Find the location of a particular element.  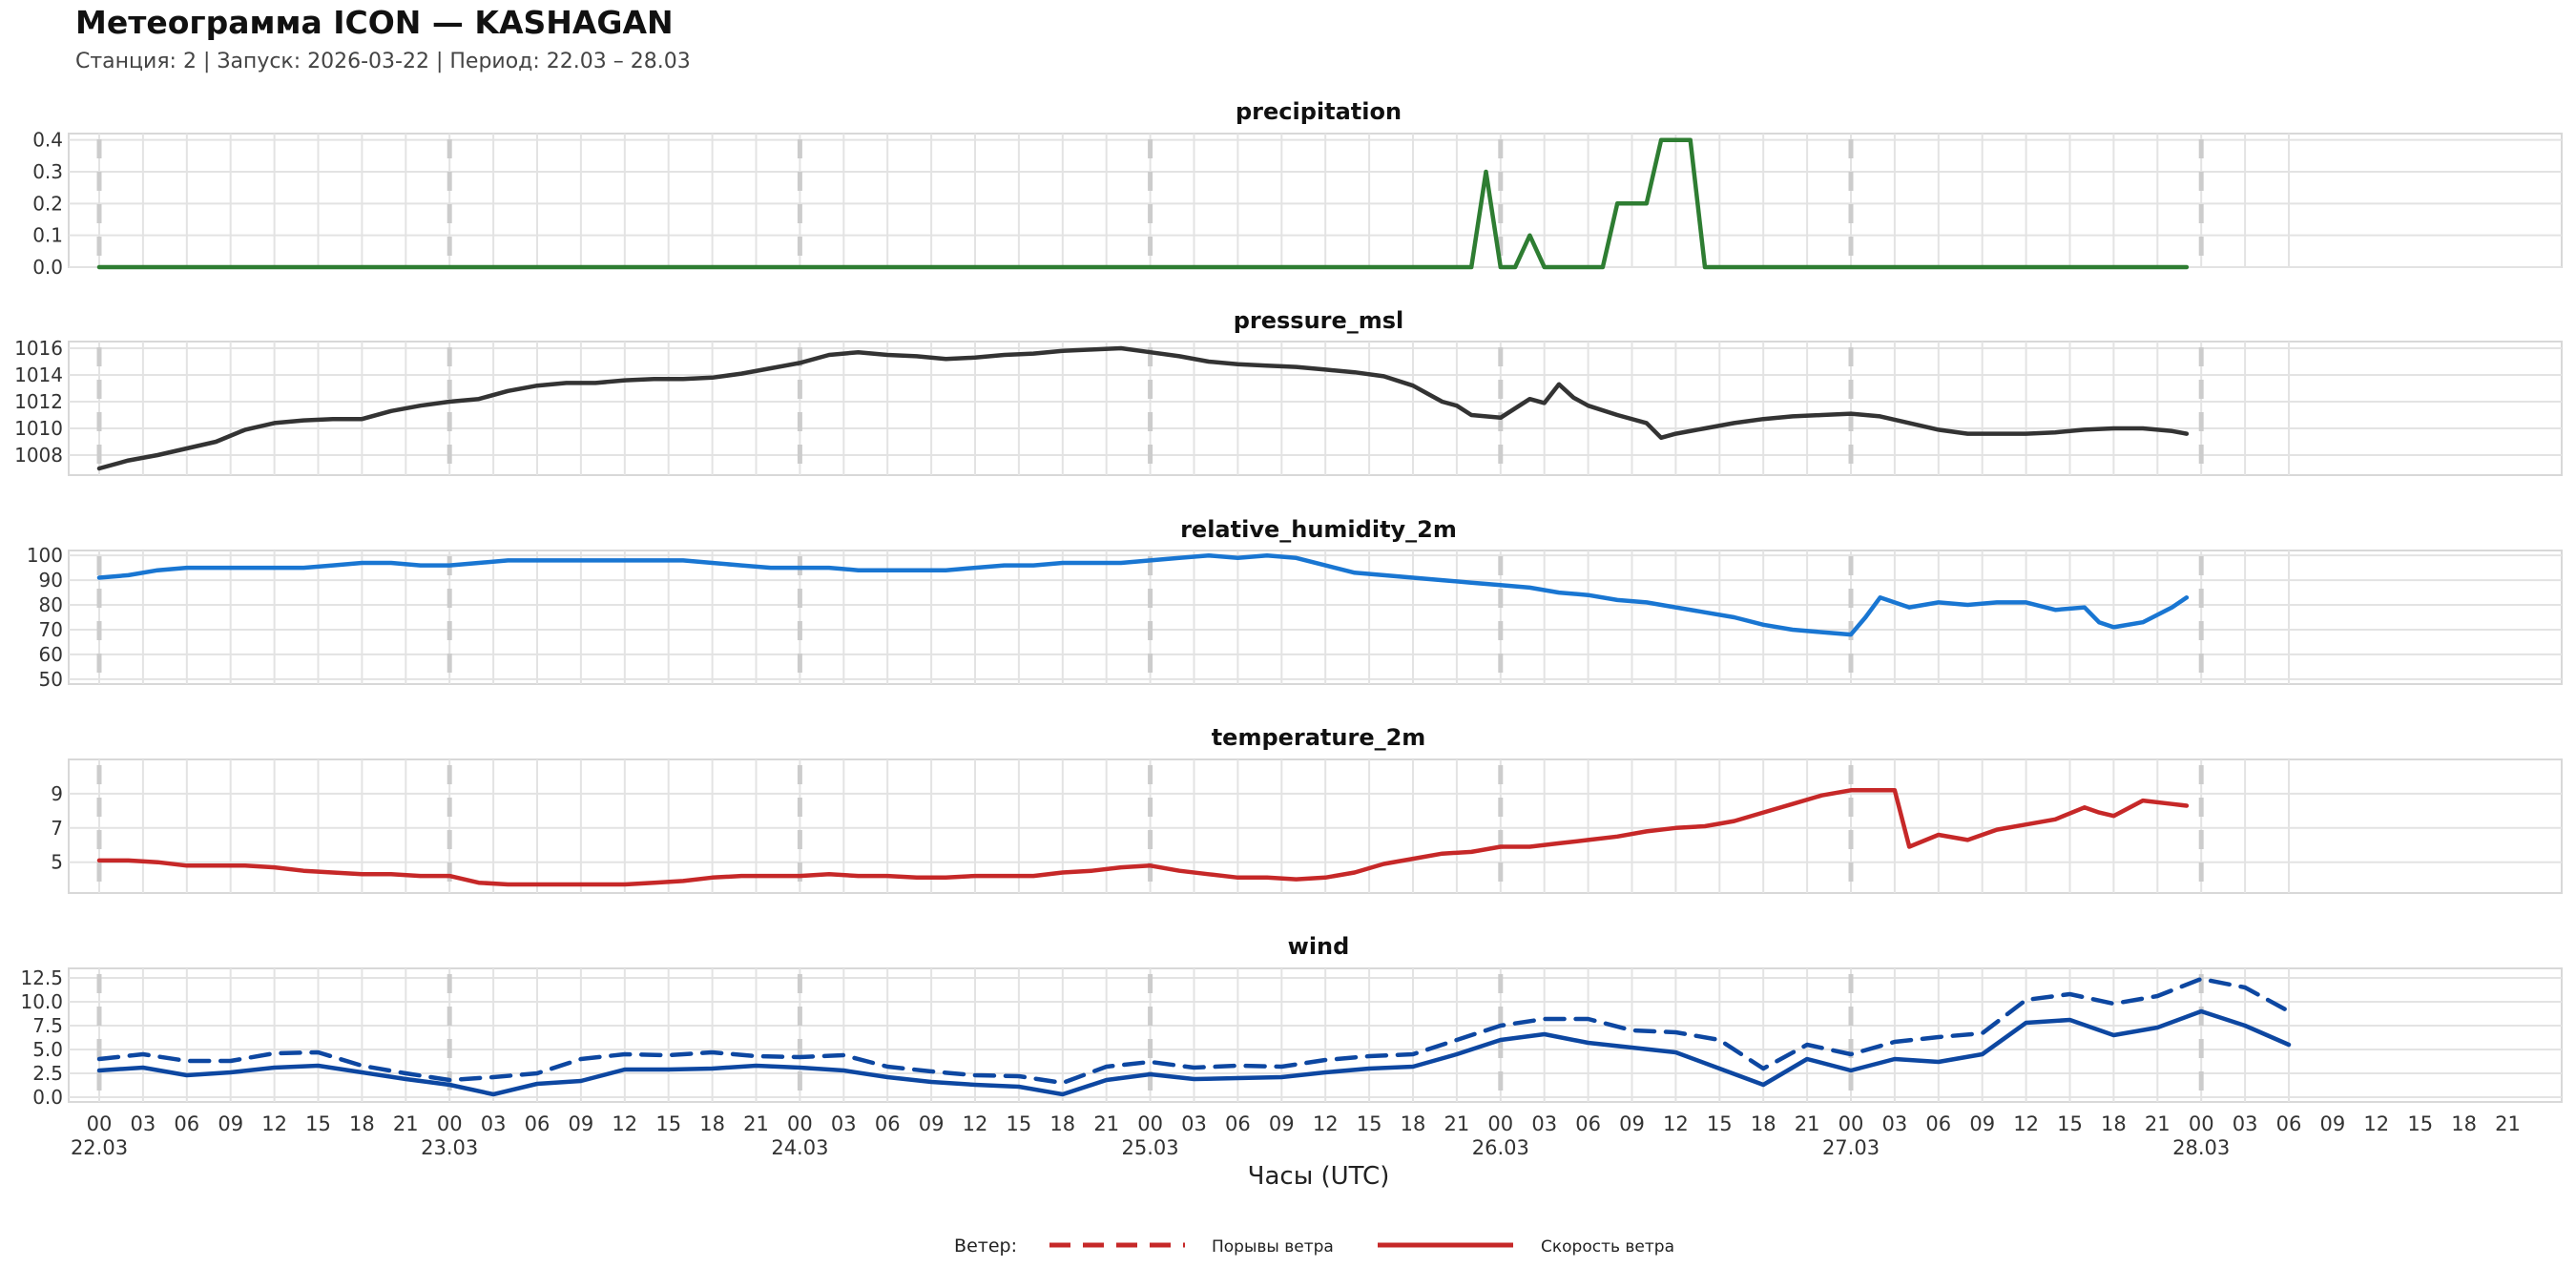

panel-title: pressure_msl is located at coordinates (1319, 320).